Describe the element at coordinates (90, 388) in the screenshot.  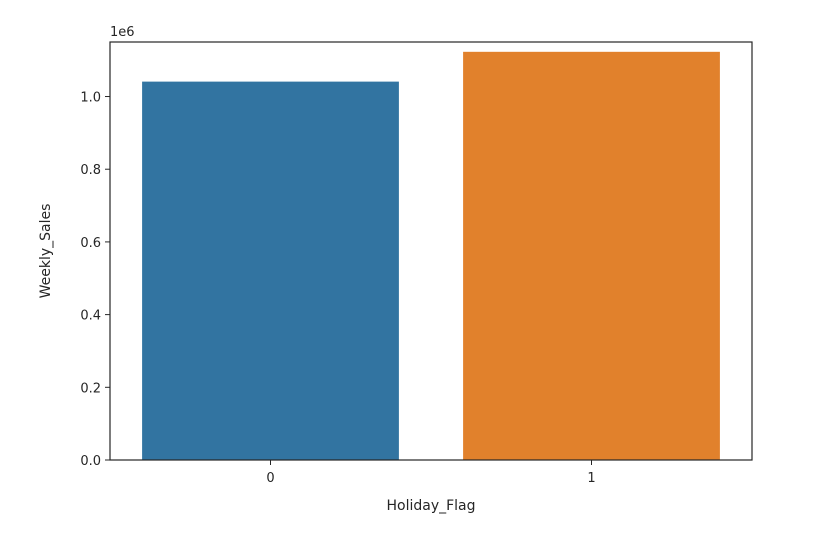
I see `y-tick-label: 0.2` at that location.